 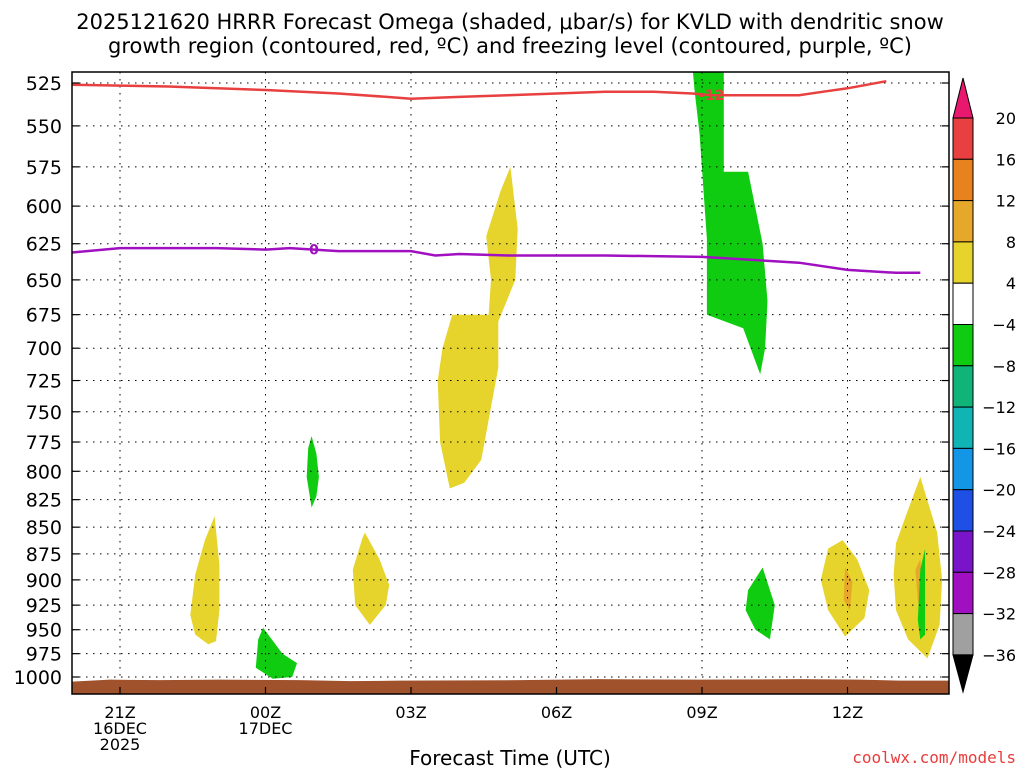 What do you see at coordinates (999, 572) in the screenshot?
I see `colorbar-label-11: −28` at bounding box center [999, 572].